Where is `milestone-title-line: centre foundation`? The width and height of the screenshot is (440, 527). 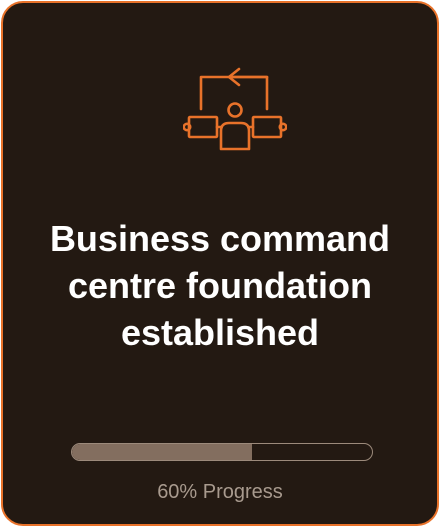 milestone-title-line: centre foundation is located at coordinates (220, 285).